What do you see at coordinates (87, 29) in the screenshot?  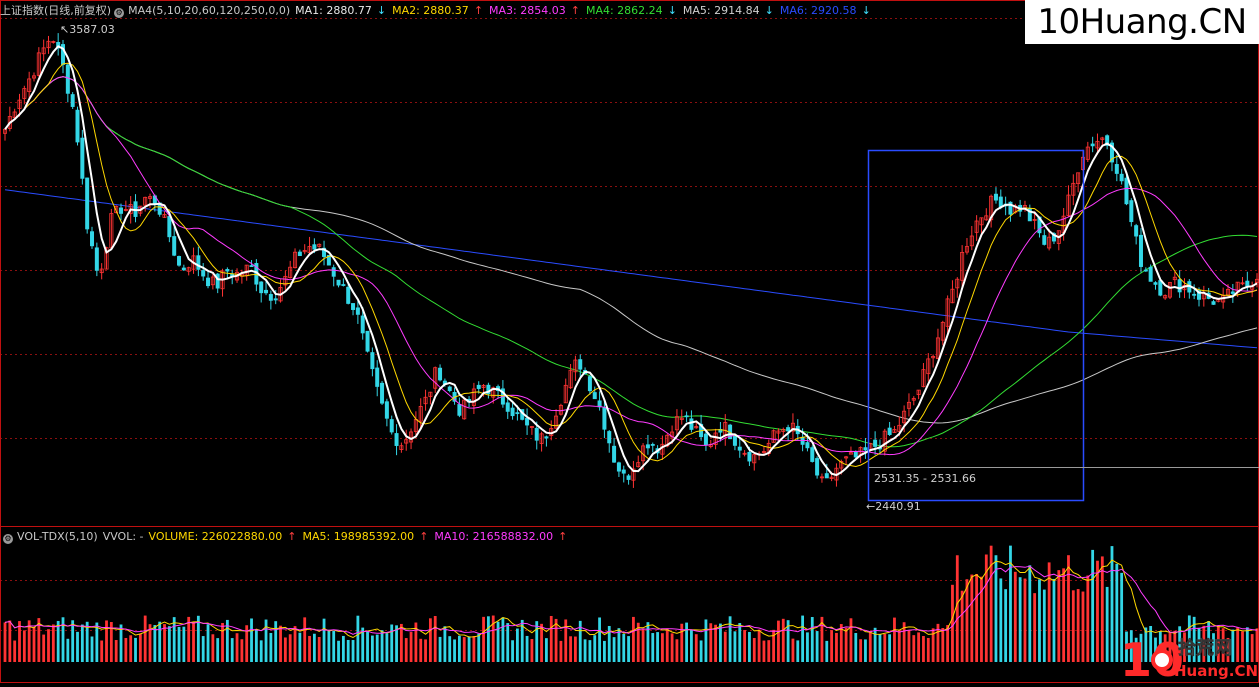 I see `high-label: ↖3587.03` at bounding box center [87, 29].